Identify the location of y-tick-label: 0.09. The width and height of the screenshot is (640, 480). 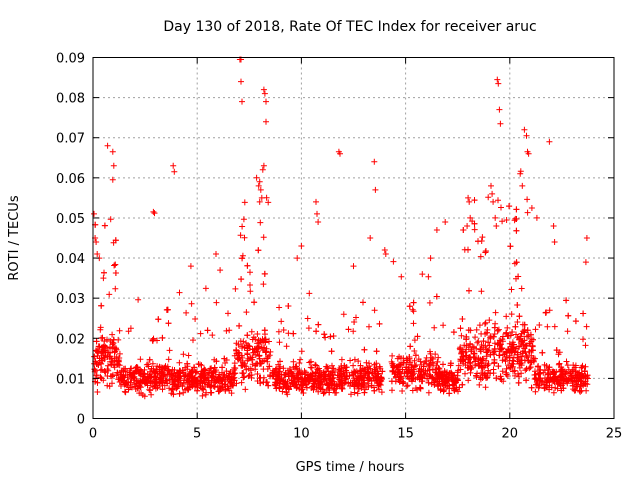
(70, 59).